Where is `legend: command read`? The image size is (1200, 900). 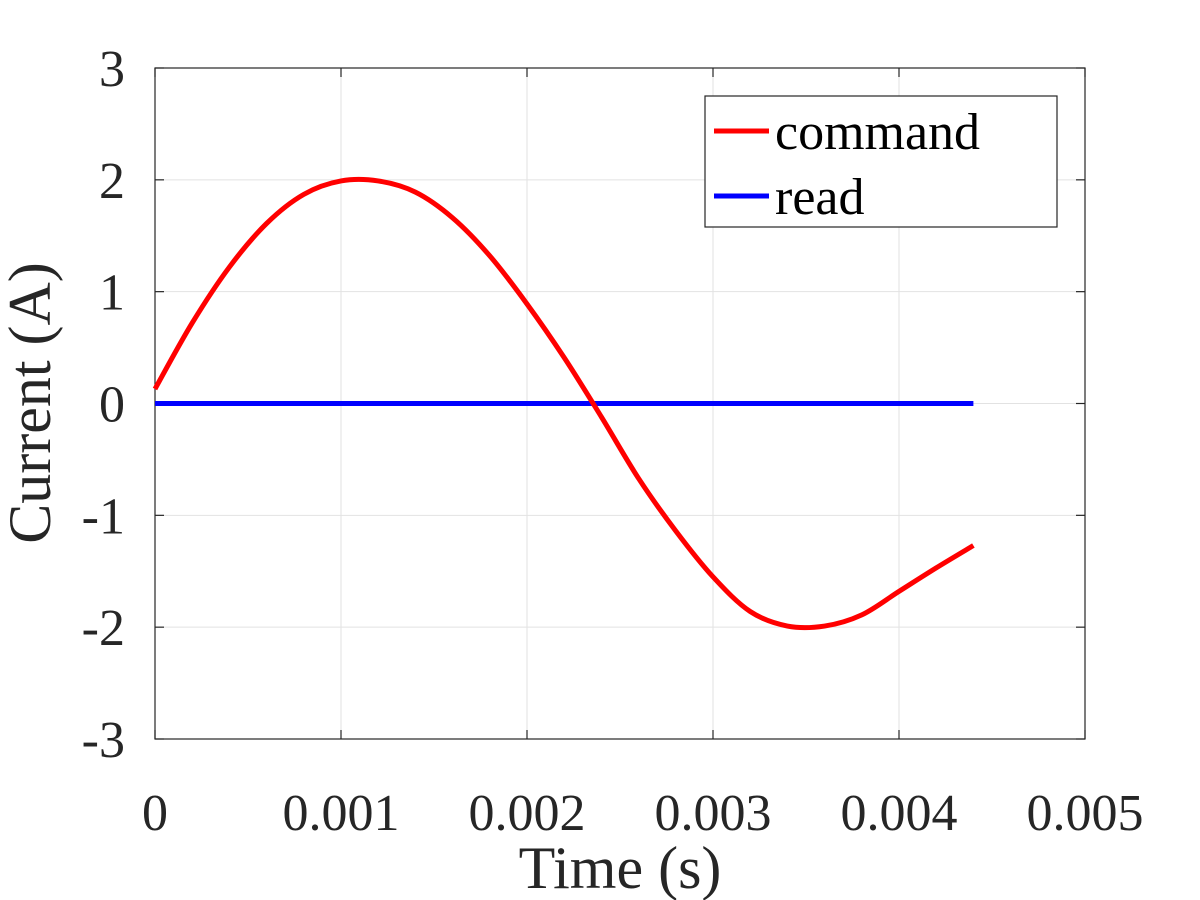 legend: command read is located at coordinates (881, 161).